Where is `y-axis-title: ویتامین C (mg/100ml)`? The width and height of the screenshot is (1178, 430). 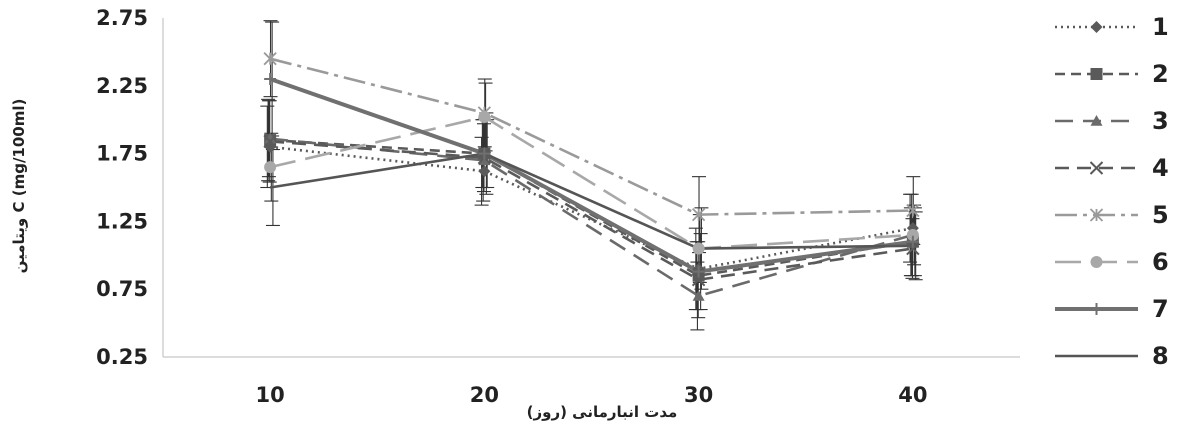 y-axis-title: ویتامین C (mg/100ml) is located at coordinates (19, 186).